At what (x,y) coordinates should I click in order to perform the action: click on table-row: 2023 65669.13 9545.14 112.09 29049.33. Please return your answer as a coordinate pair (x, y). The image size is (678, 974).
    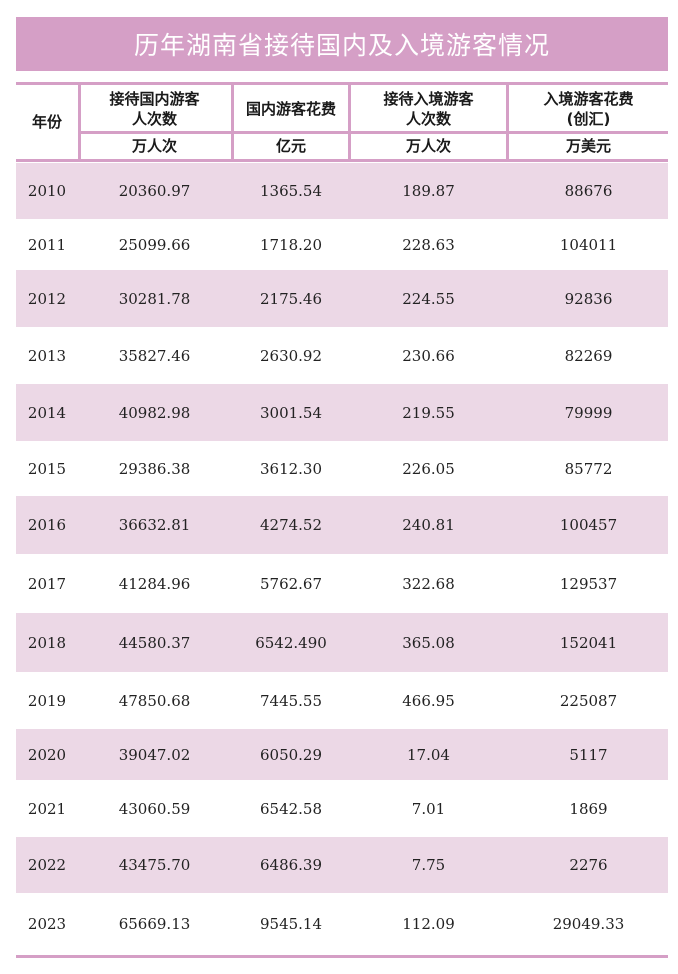
    Looking at the image, I should click on (342, 923).